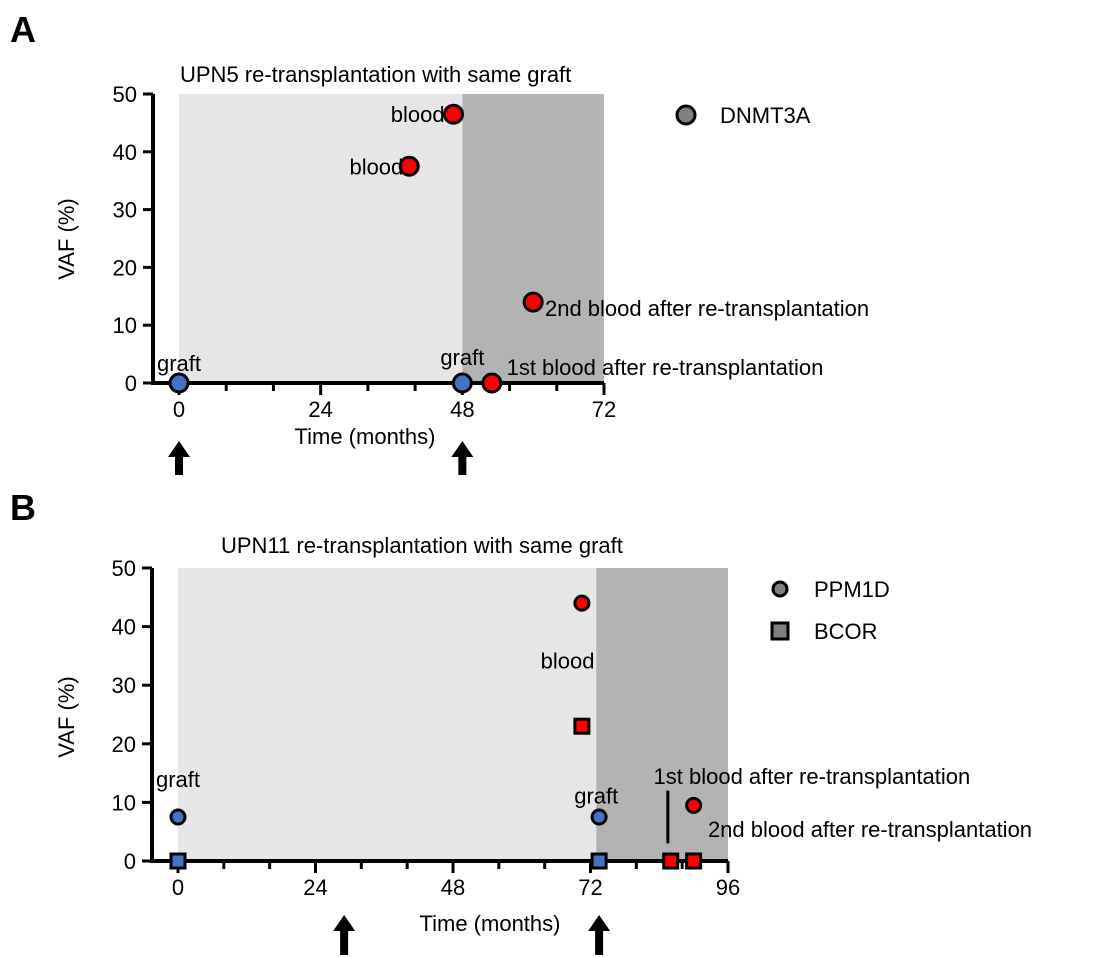 Image resolution: width=1119 pixels, height=958 pixels. I want to click on chart-title-a: UPN5 re-transplantation with same graft, so click(375, 74).